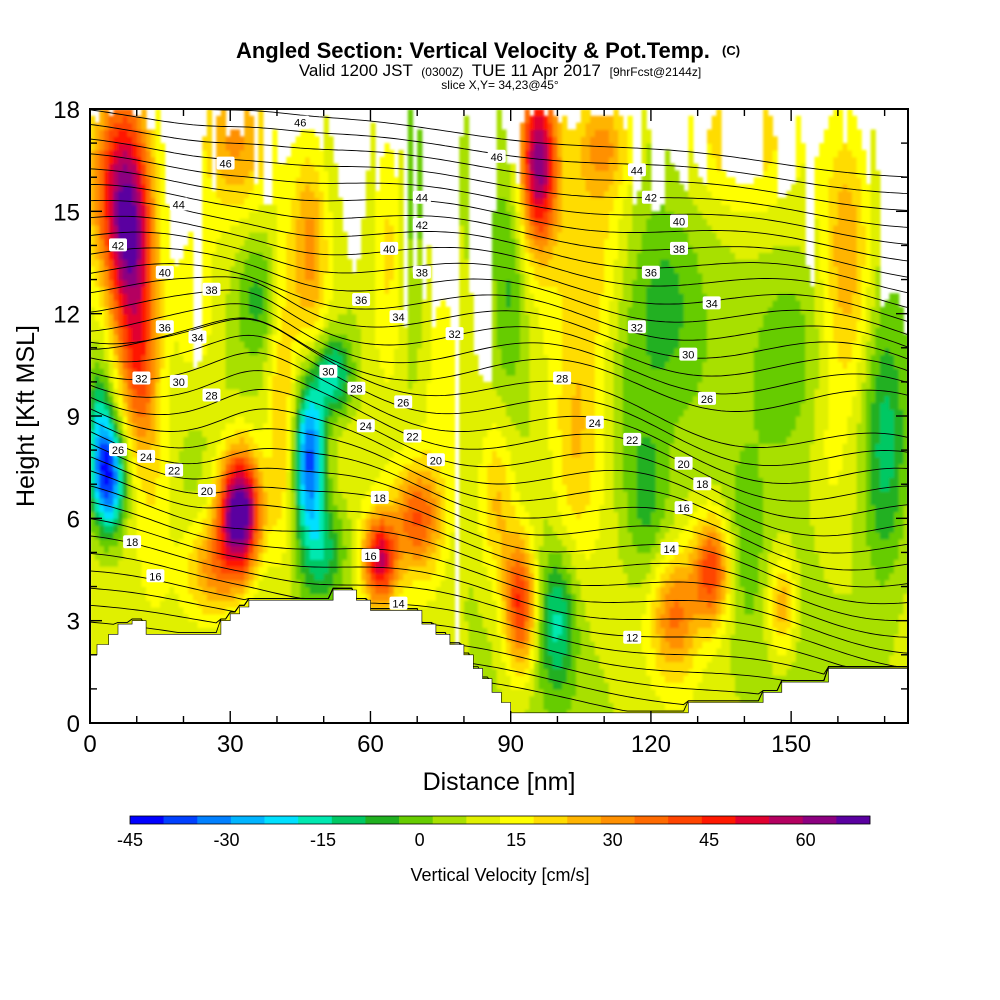 The height and width of the screenshot is (1000, 1000). Describe the element at coordinates (707, 400) in the screenshot. I see `theta-label-text: 26` at that location.